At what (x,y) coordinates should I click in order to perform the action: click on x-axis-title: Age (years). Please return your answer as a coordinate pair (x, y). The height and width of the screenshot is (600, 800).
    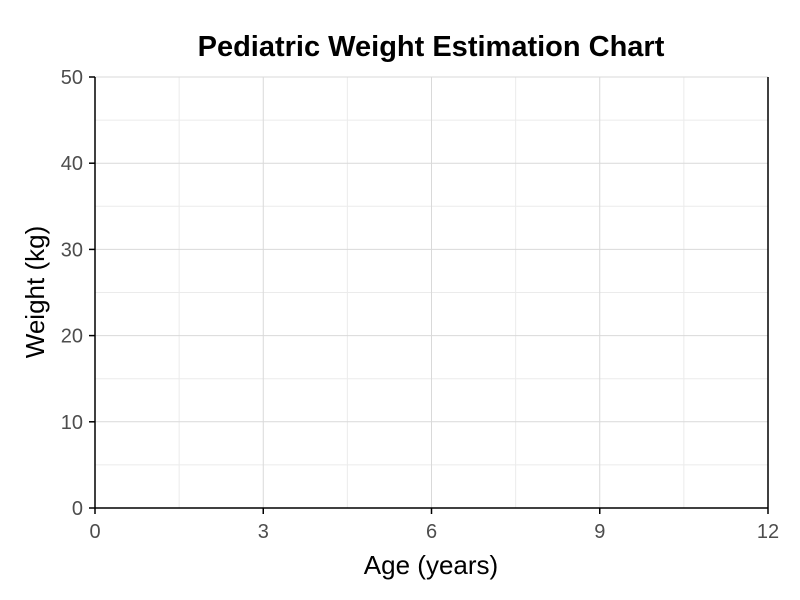
    Looking at the image, I should click on (431, 565).